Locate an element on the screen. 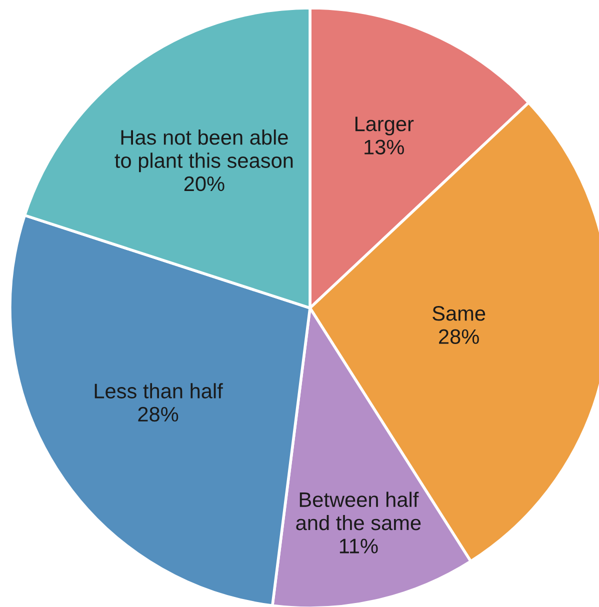 The height and width of the screenshot is (607, 599). slice-label: Larger is located at coordinates (384, 126).